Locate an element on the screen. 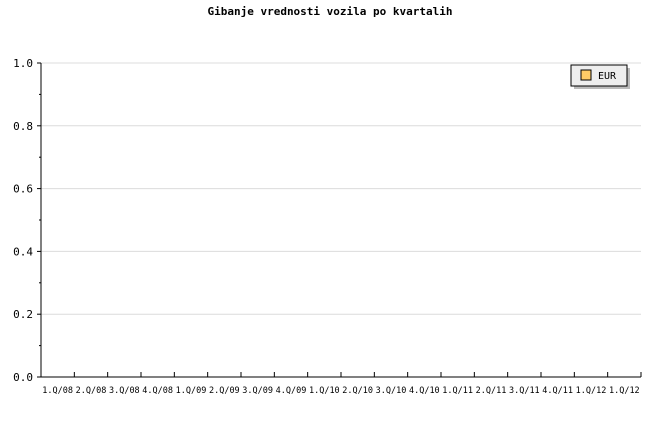 This screenshot has width=660, height=440. y-tick-label: 0.0 is located at coordinates (23, 377).